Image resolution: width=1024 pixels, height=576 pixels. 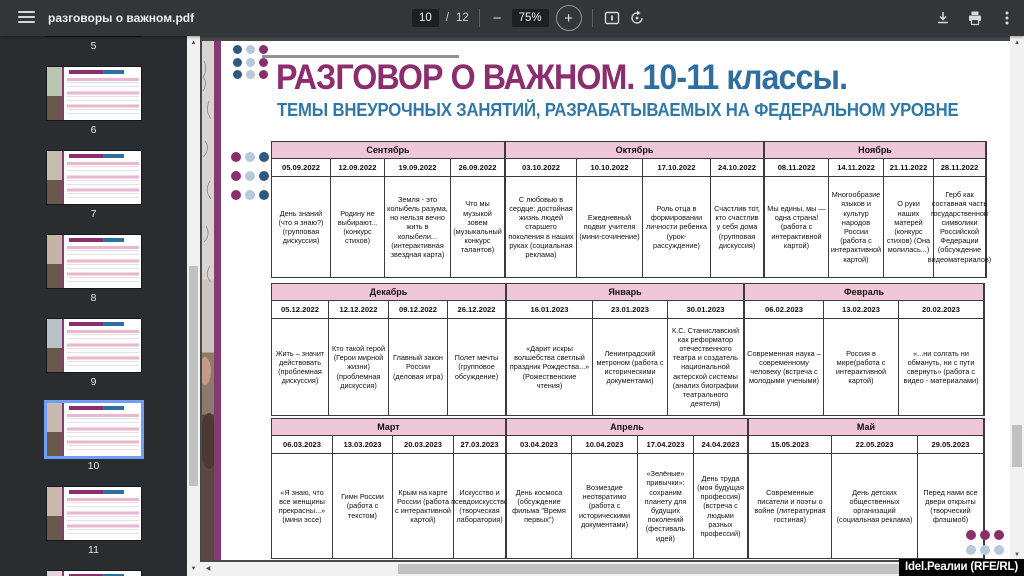 I want to click on pdf-toolbar: разговоры о важном.pdf 10 / 12 − 75% +, so click(x=512, y=18).